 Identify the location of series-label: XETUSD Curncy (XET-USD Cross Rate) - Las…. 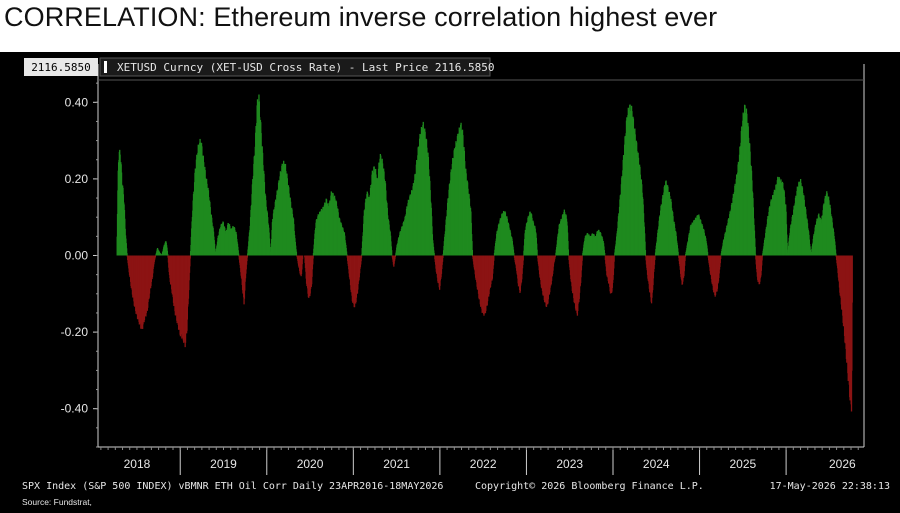
(306, 67).